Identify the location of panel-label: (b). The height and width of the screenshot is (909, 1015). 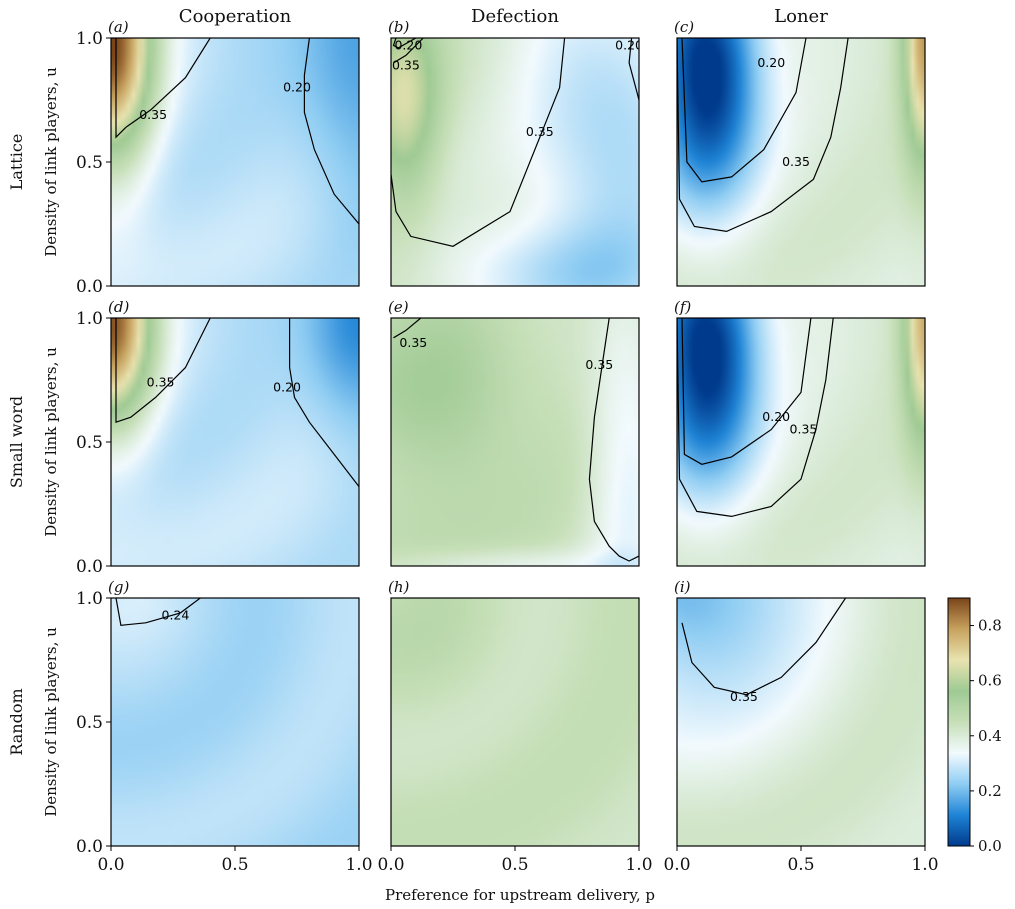
(398, 27).